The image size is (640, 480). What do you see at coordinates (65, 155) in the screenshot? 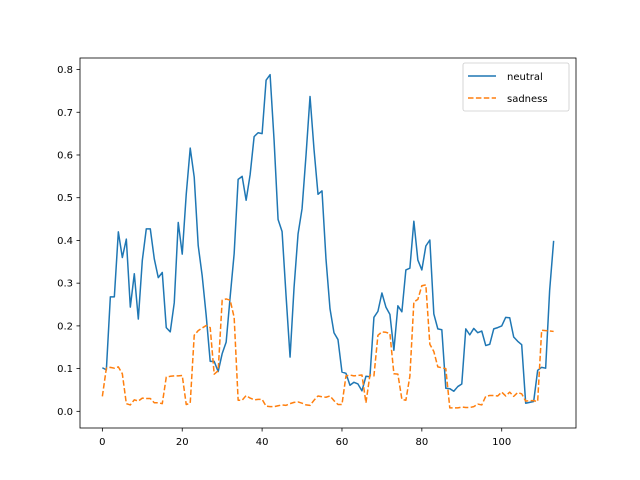
I see `y-tick-label: 0.6` at bounding box center [65, 155].